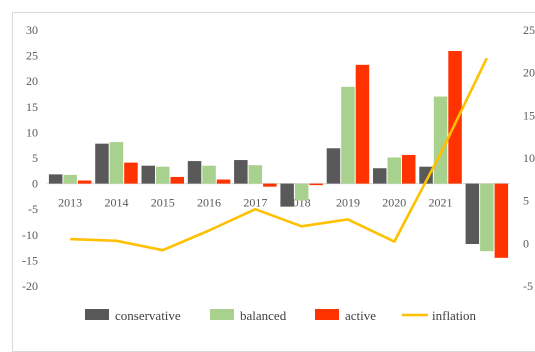 The width and height of the screenshot is (535, 352). I want to click on y-right-tick-label: 15, so click(529, 115).